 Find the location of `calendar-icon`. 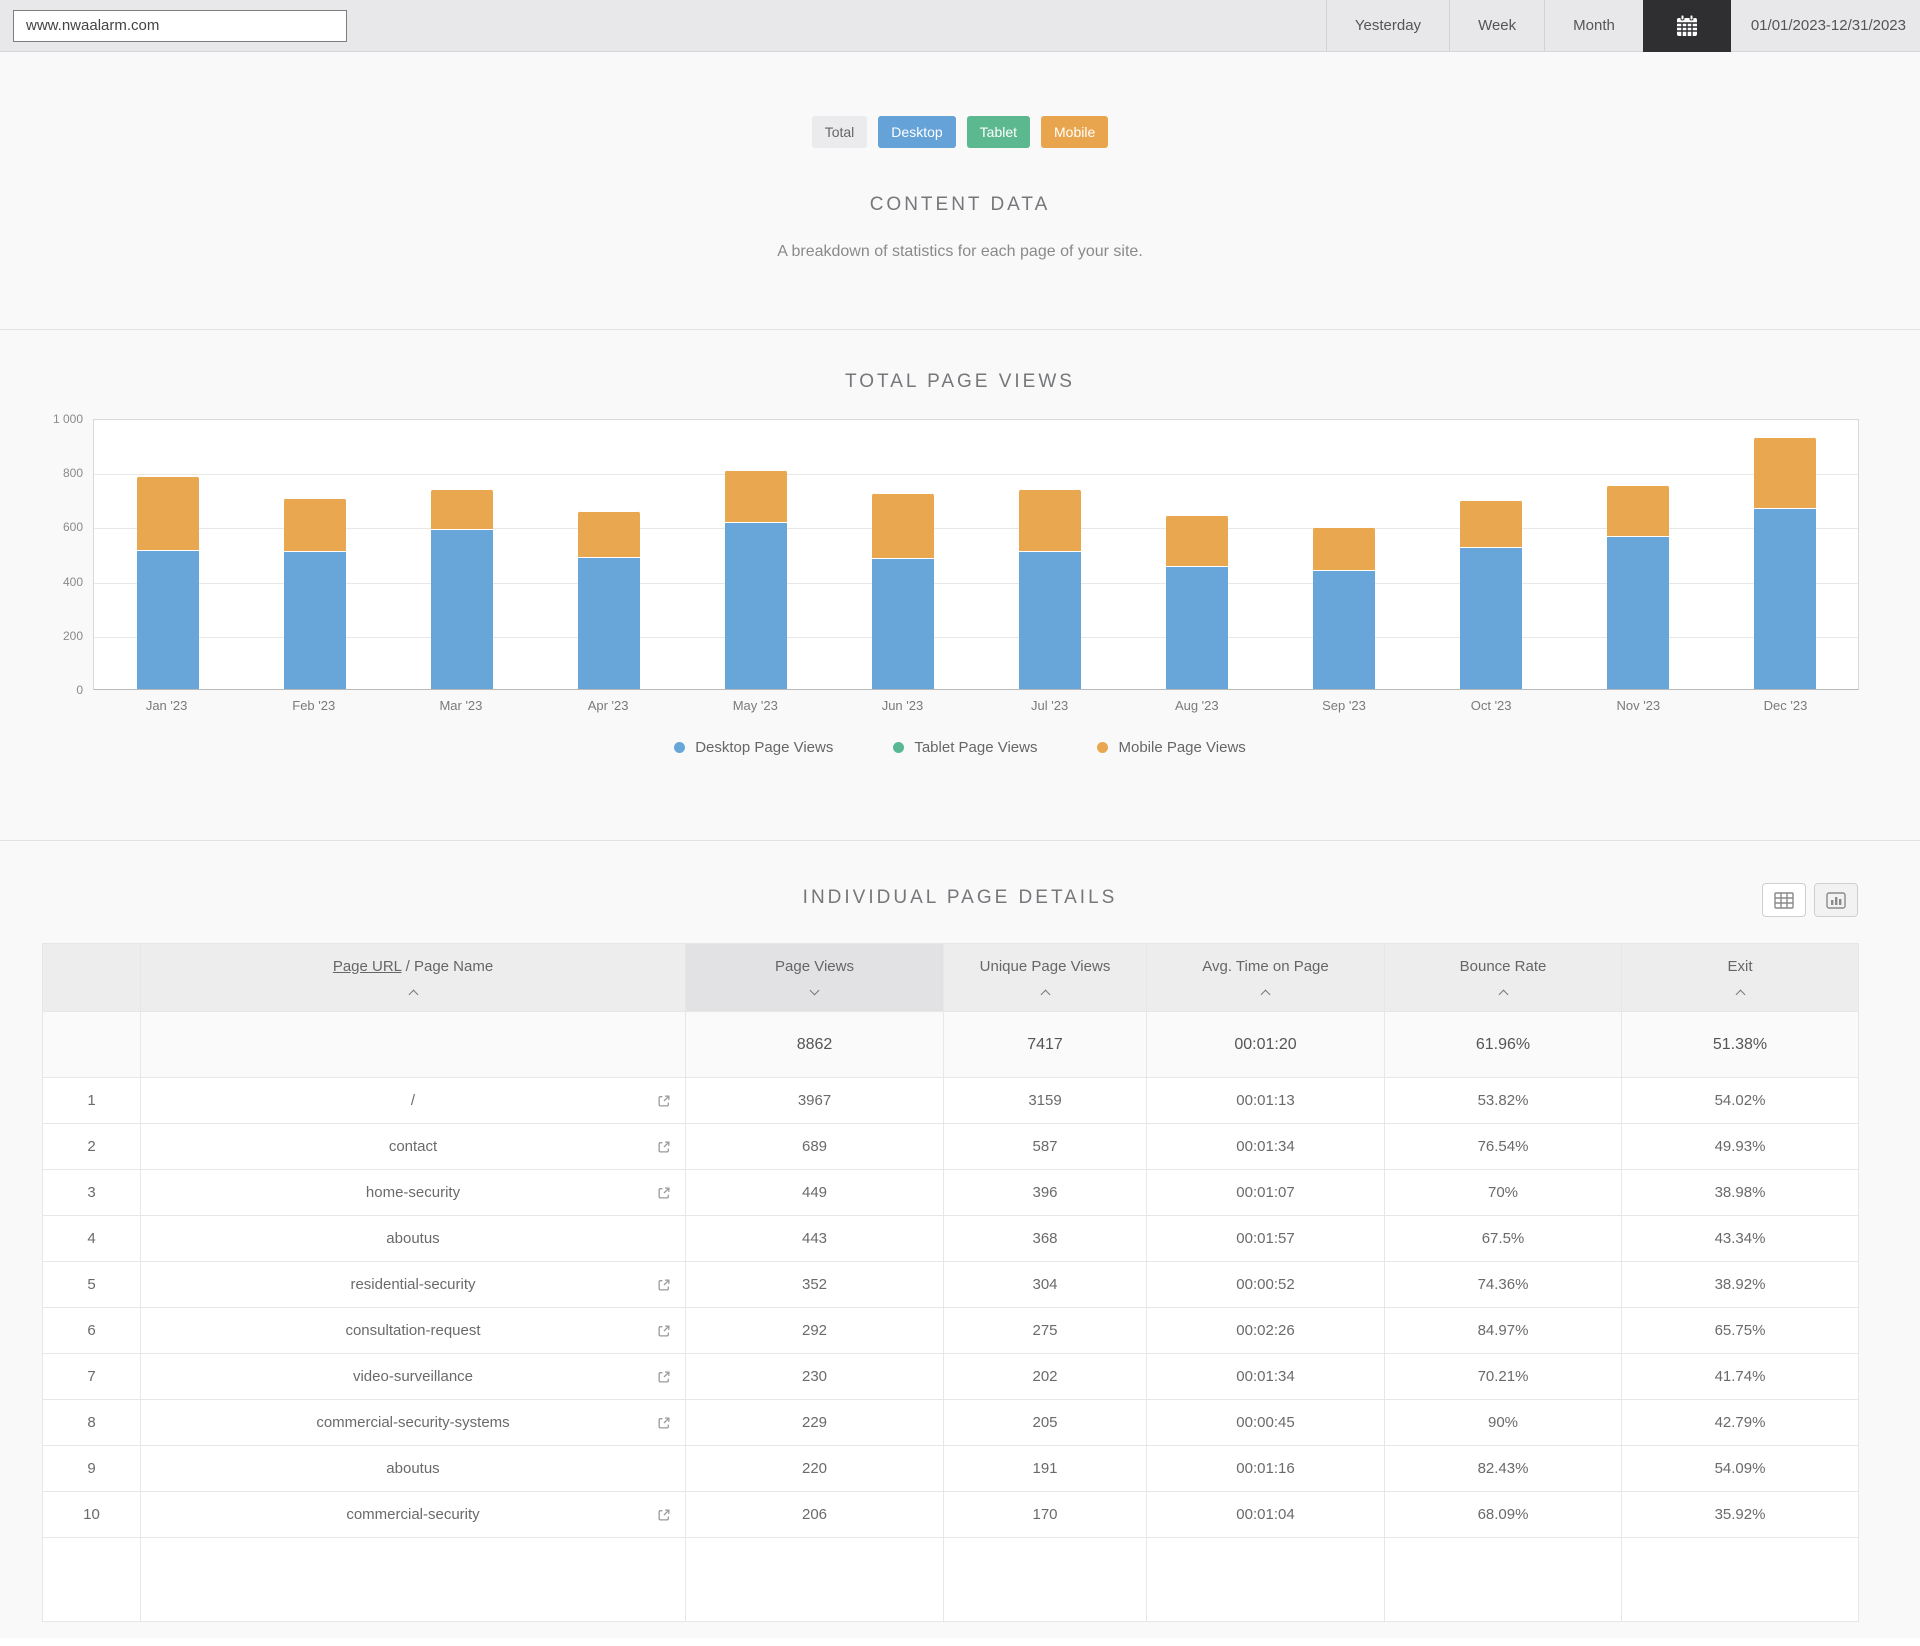

calendar-icon is located at coordinates (1687, 26).